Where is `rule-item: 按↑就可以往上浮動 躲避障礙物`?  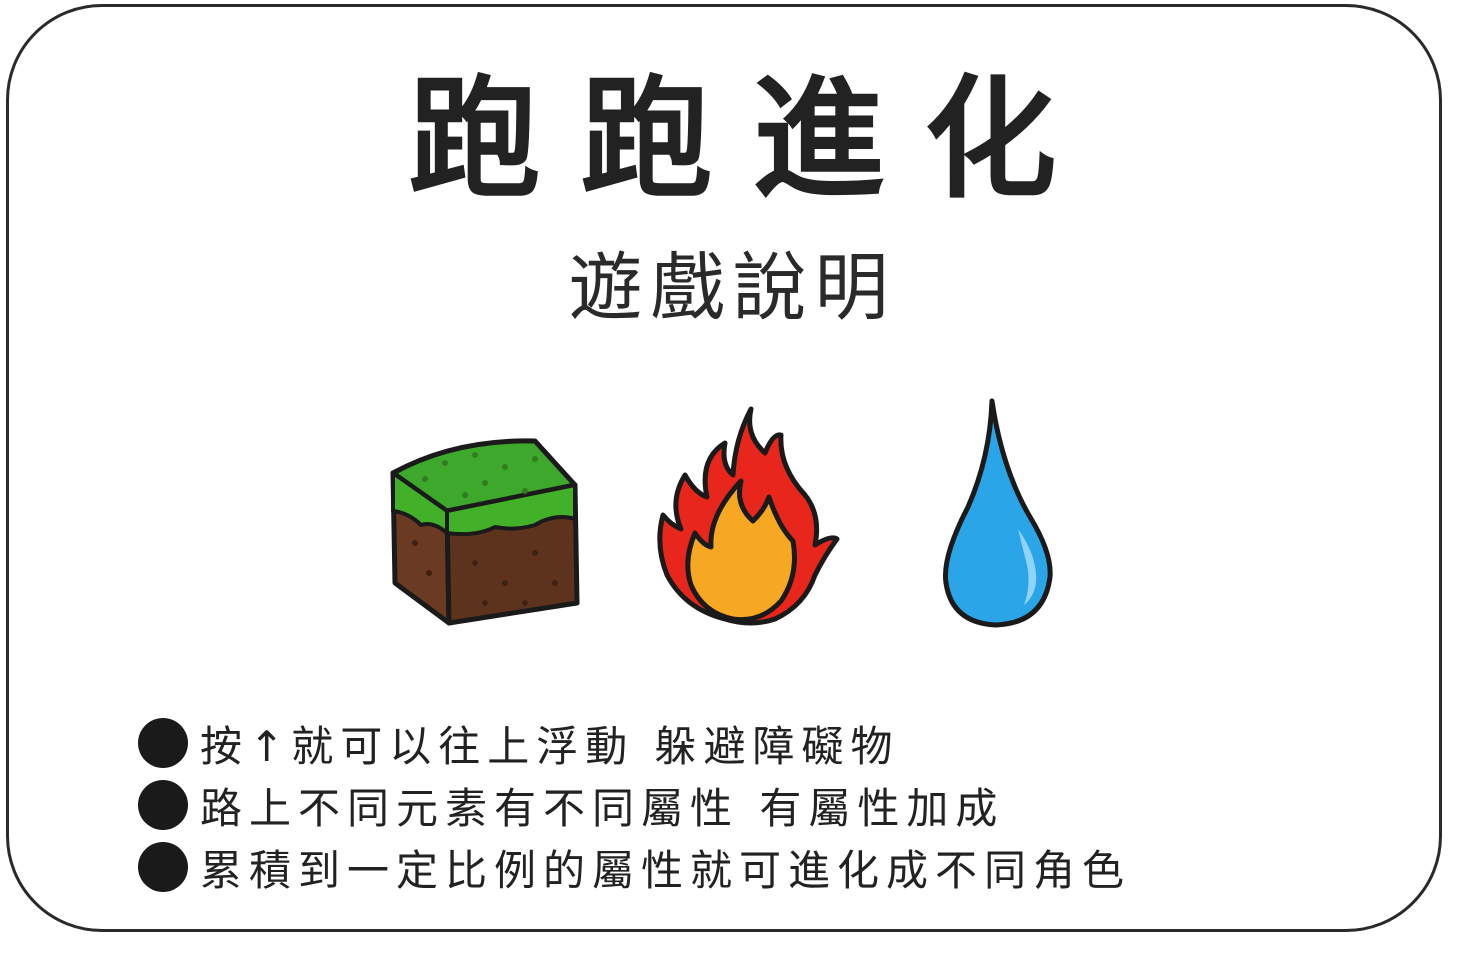 rule-item: 按↑就可以往上浮動 躲避障礙物 is located at coordinates (783, 743).